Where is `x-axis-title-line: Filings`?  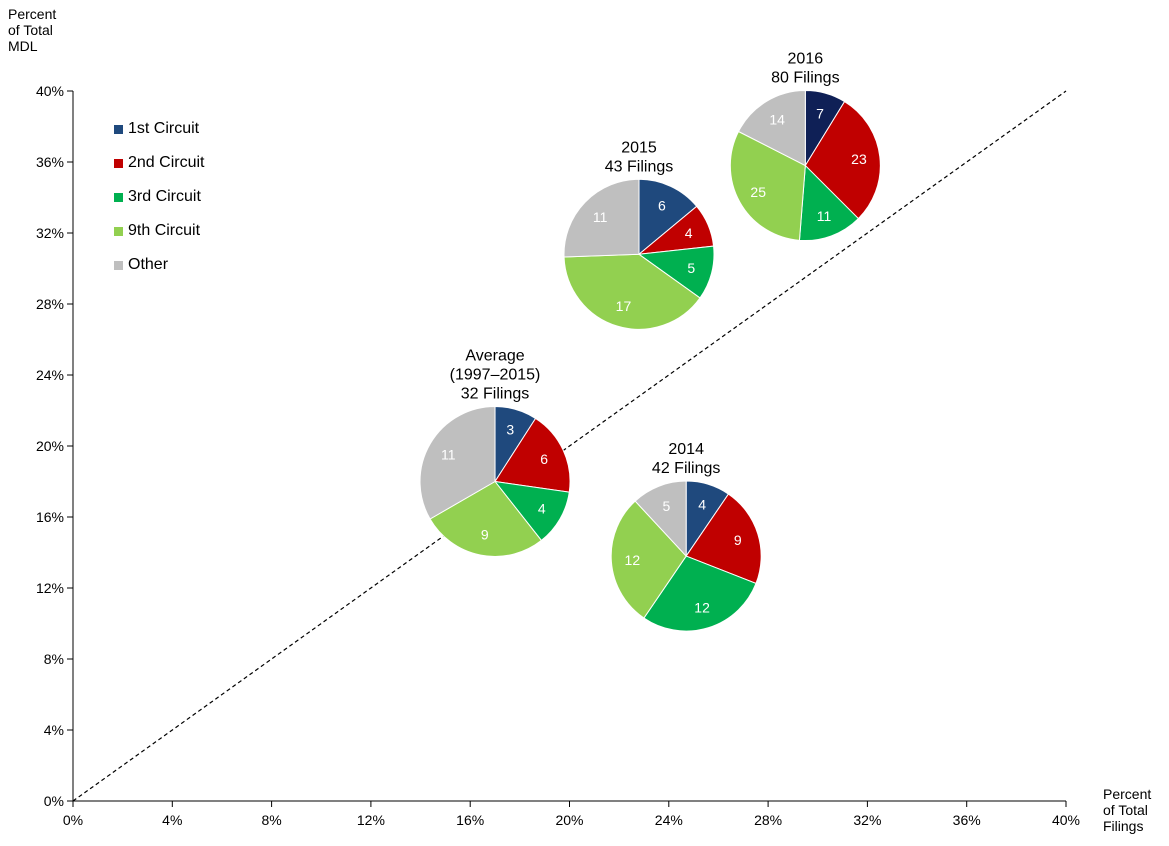 x-axis-title-line: Filings is located at coordinates (1123, 826).